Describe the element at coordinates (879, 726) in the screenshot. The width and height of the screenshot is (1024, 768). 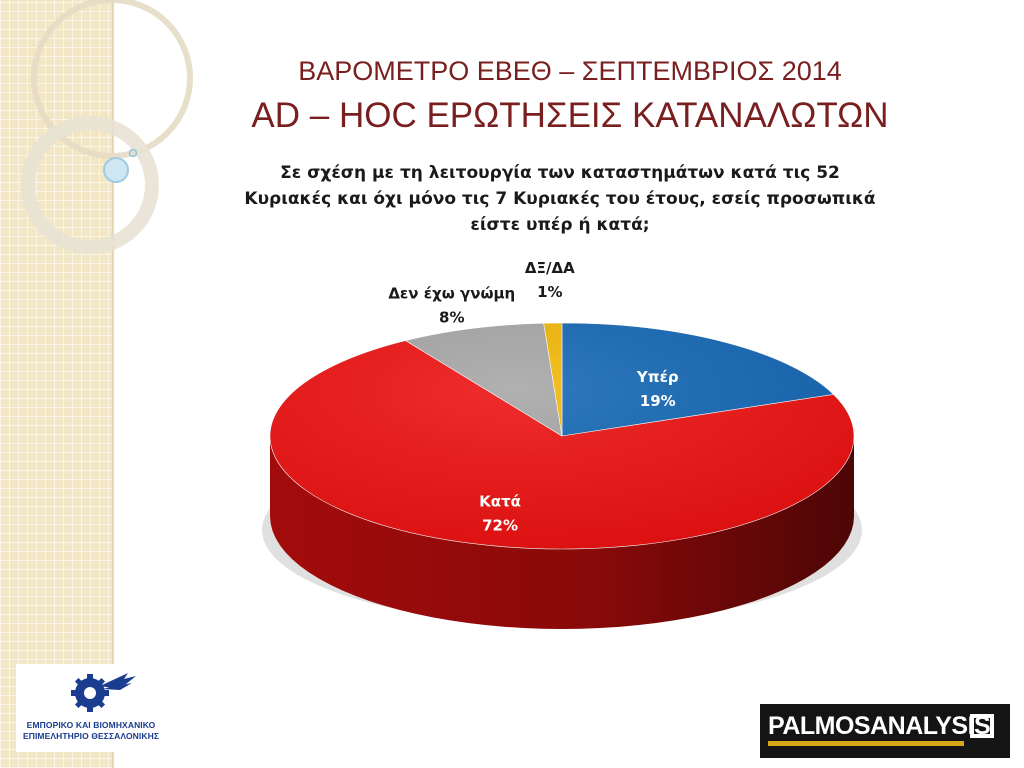
I see `palmos-analysis-wordmark: PALMOSANALYSIS` at that location.